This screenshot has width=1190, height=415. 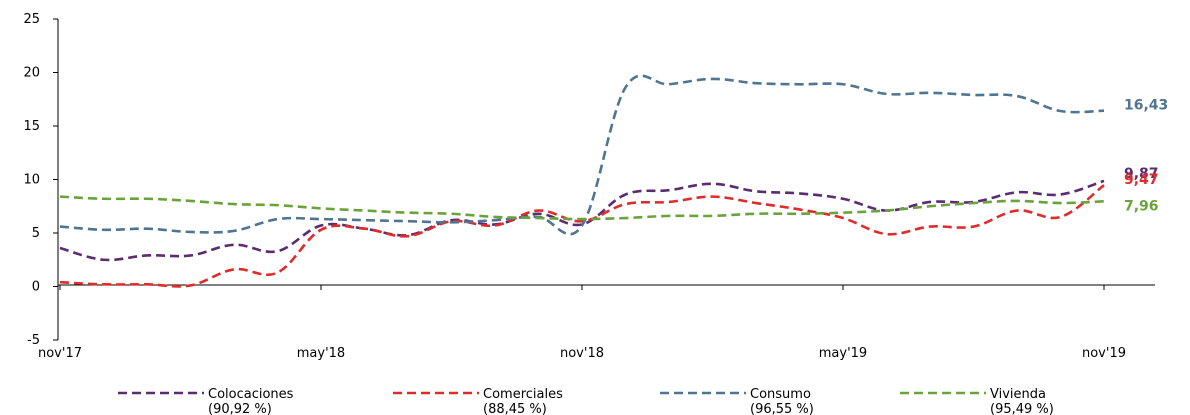 I want to click on y-tick-label: 0, so click(x=36, y=287).